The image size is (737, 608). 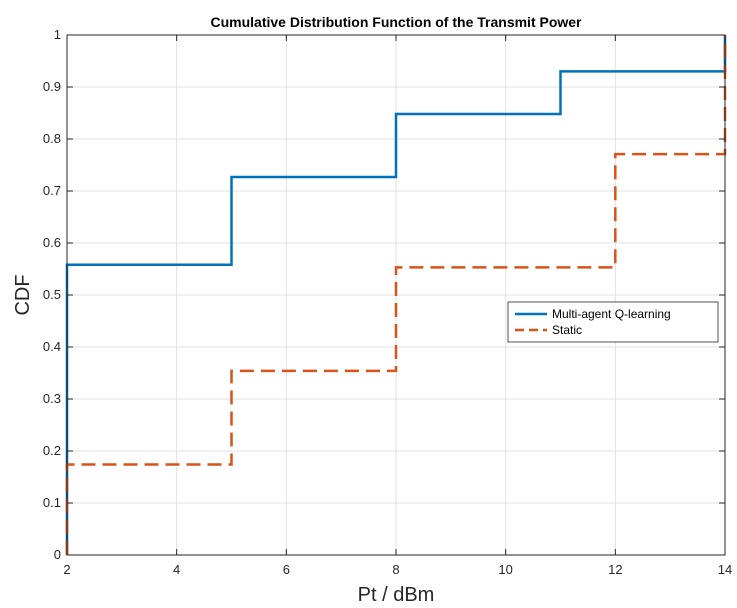 I want to click on y-tick-label: 0.6, so click(x=52, y=242).